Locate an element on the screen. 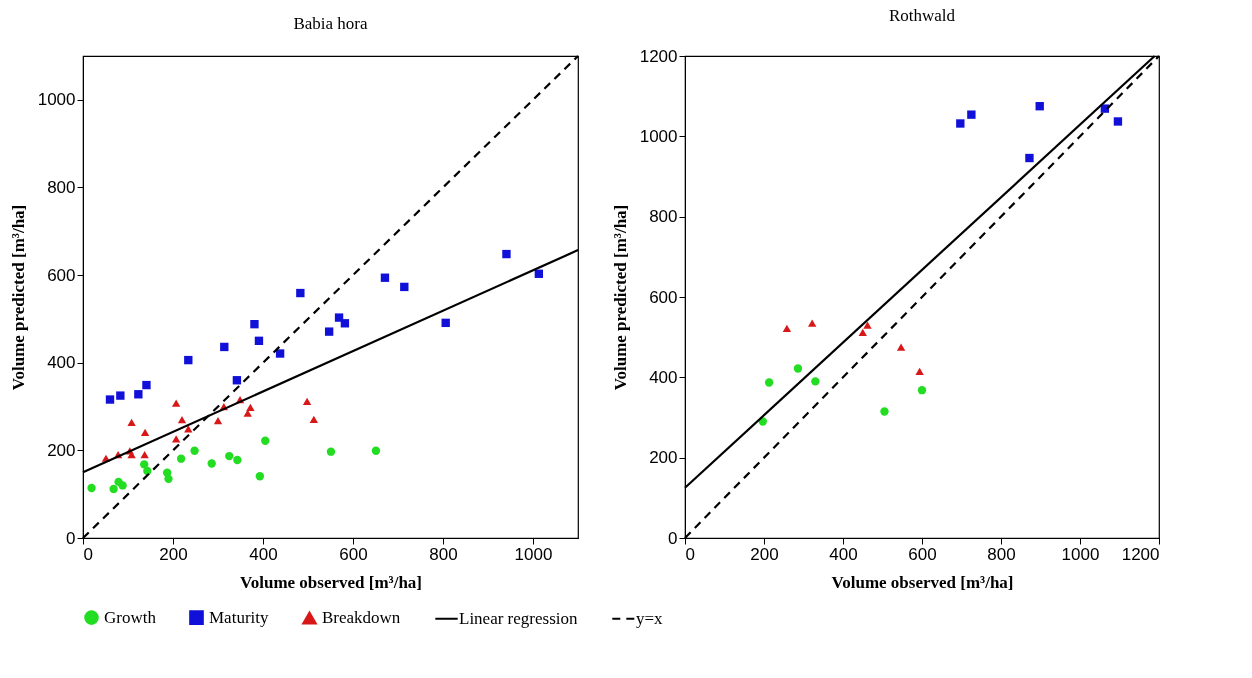 This screenshot has width=1252, height=678. legend-label: y=x is located at coordinates (650, 618).